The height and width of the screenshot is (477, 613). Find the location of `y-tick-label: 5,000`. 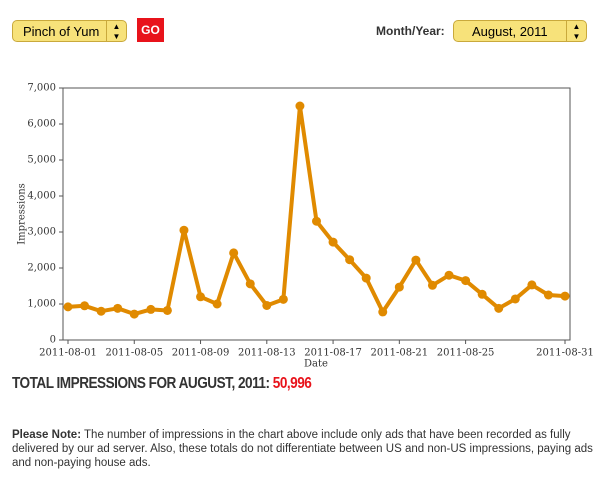

y-tick-label: 5,000 is located at coordinates (41, 160).